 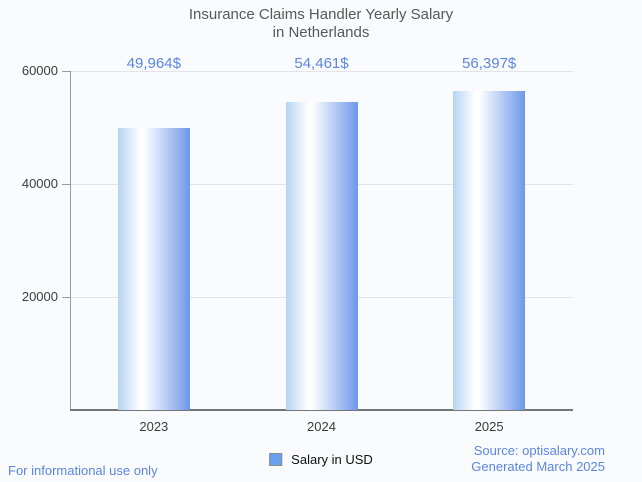 What do you see at coordinates (39, 183) in the screenshot?
I see `y-axis-label: 40000` at bounding box center [39, 183].